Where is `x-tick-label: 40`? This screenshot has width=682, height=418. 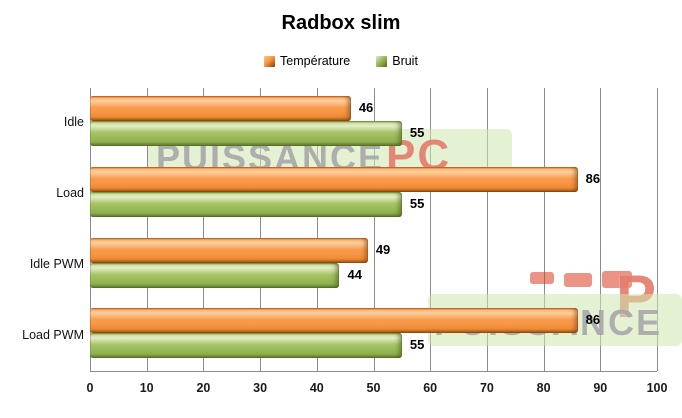 x-tick-label: 40 is located at coordinates (316, 388).